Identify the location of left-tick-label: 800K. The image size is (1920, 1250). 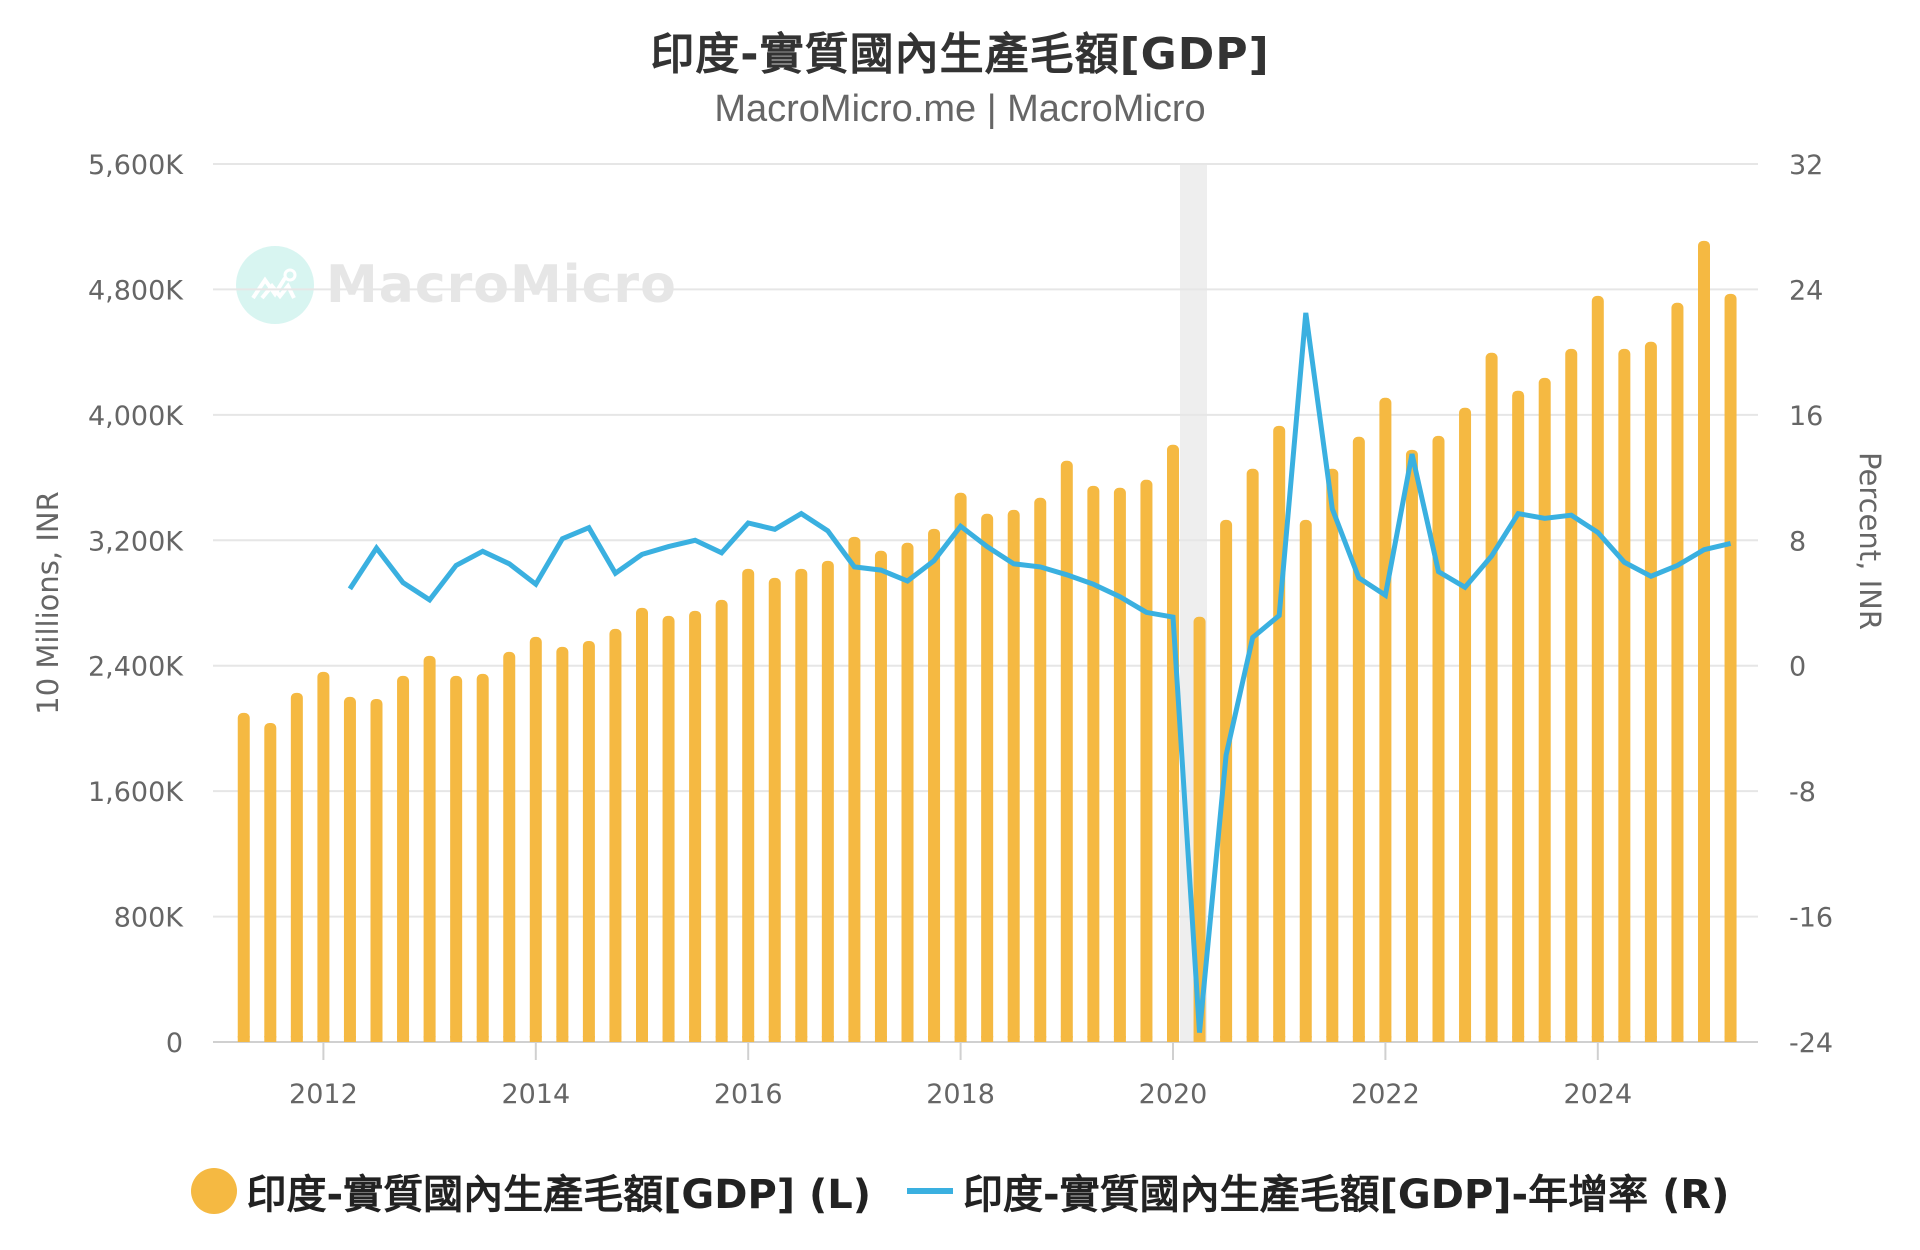
(149, 918).